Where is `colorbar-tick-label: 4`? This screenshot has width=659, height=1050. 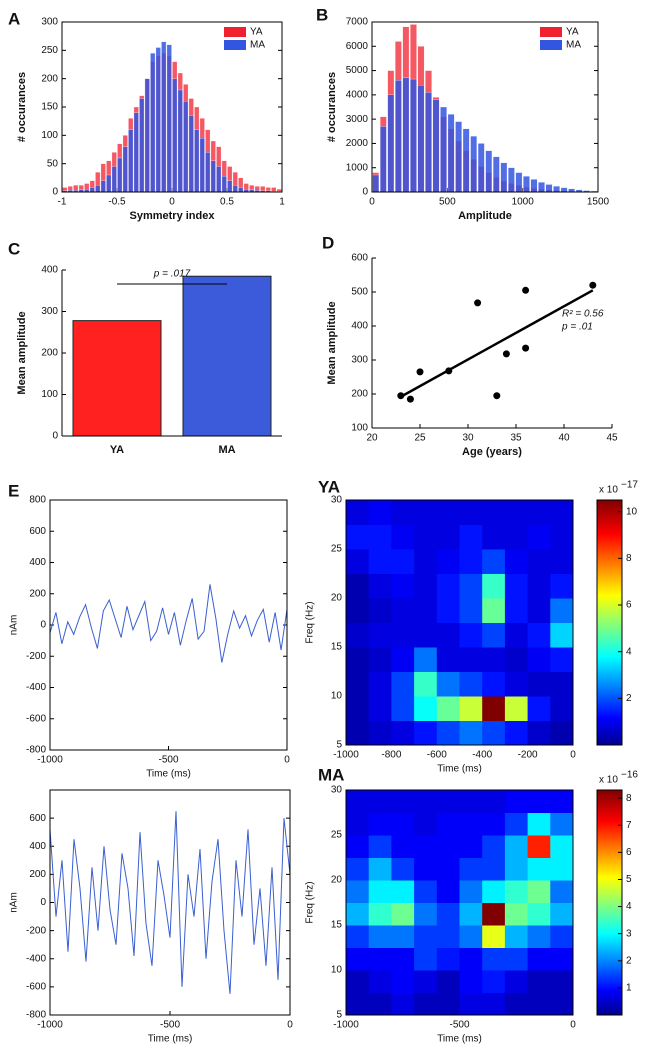 colorbar-tick-label: 4 is located at coordinates (629, 906).